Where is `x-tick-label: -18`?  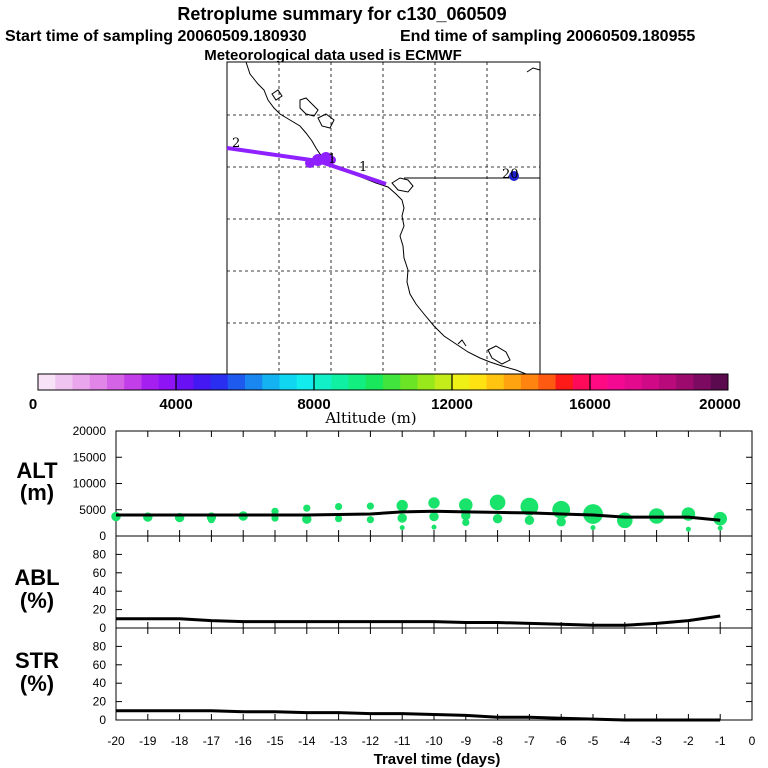 x-tick-label: -18 is located at coordinates (180, 741).